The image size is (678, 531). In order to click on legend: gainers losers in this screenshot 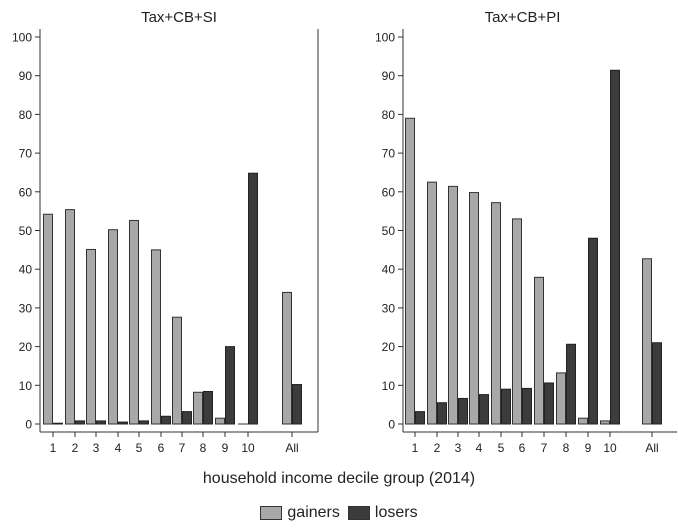, I will do `click(339, 513)`.